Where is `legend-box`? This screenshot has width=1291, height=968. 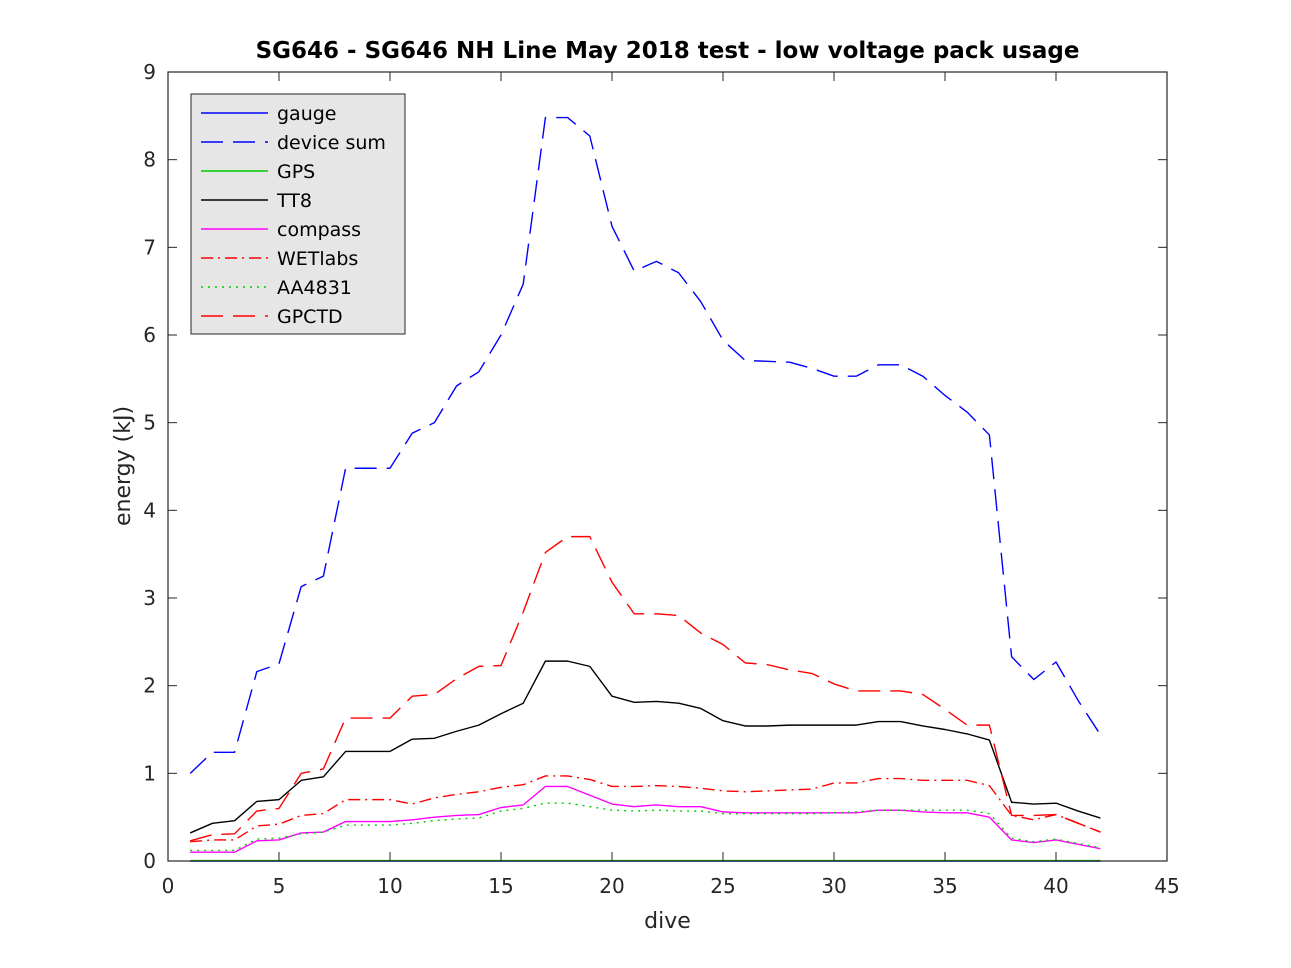
legend-box is located at coordinates (298, 214).